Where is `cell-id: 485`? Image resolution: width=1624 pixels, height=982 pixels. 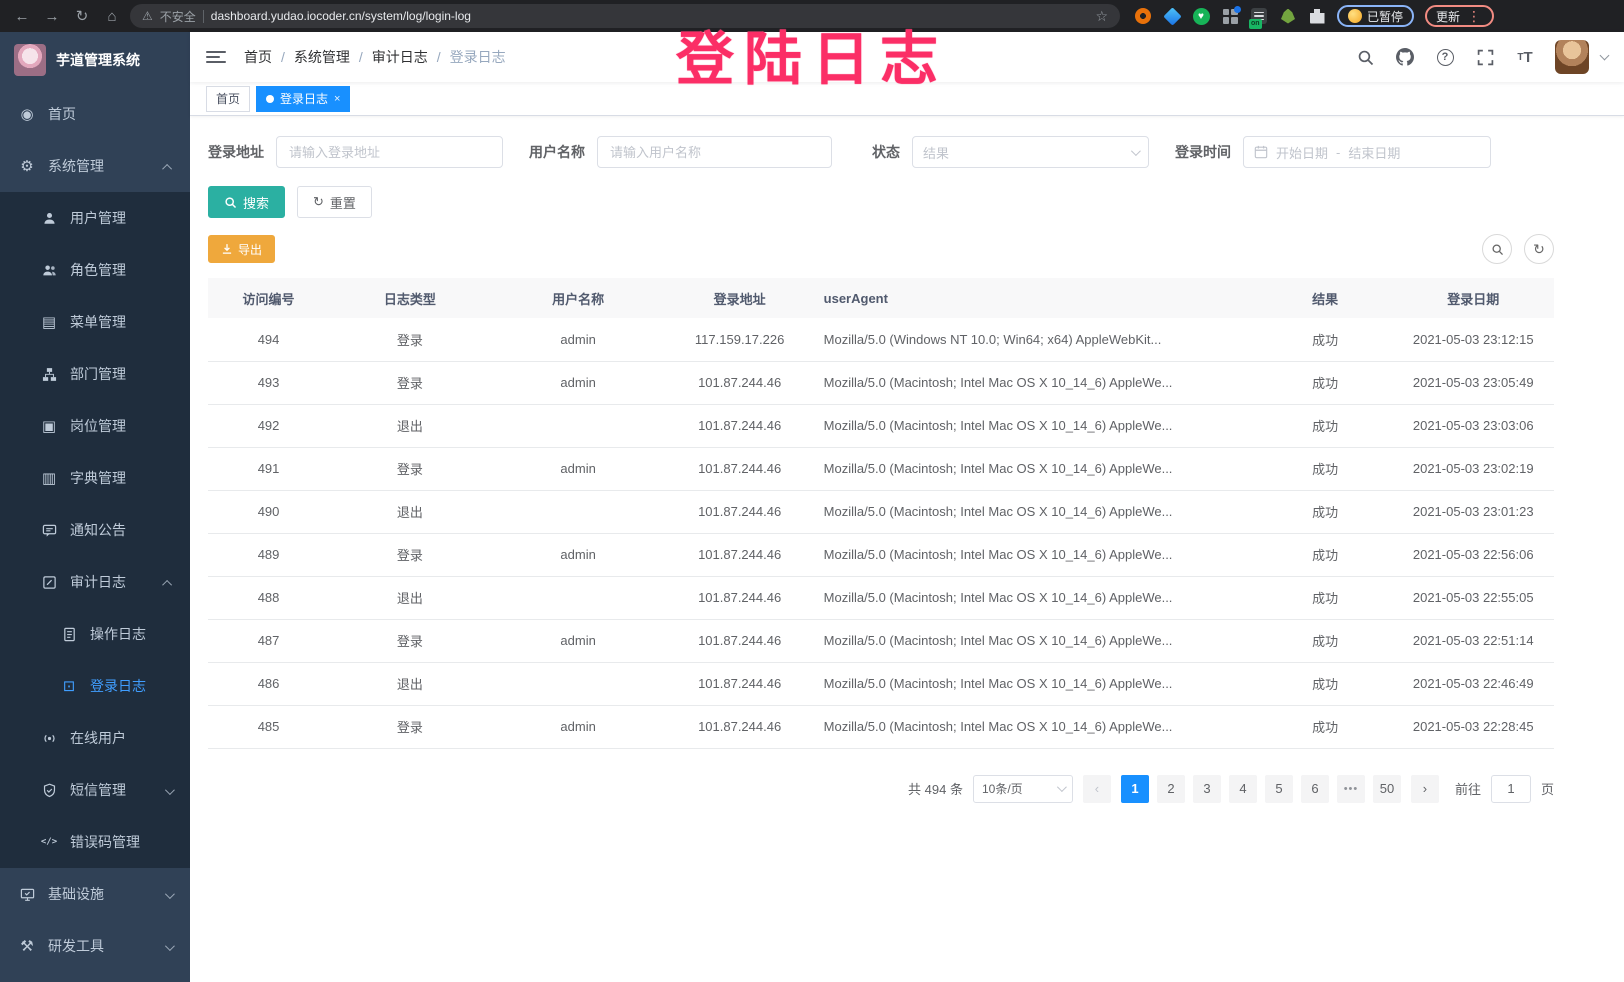
cell-id: 485 is located at coordinates (269, 727).